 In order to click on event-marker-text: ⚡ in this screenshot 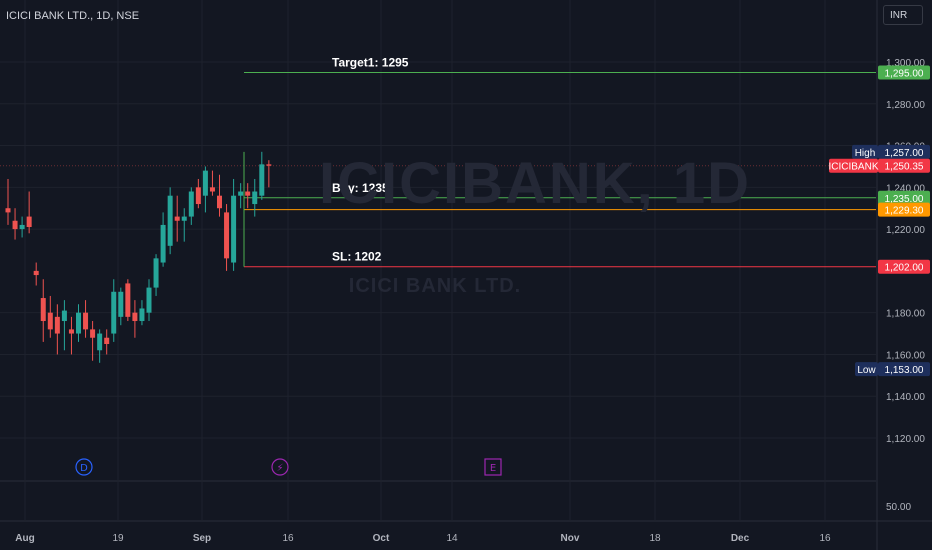, I will do `click(279, 468)`.